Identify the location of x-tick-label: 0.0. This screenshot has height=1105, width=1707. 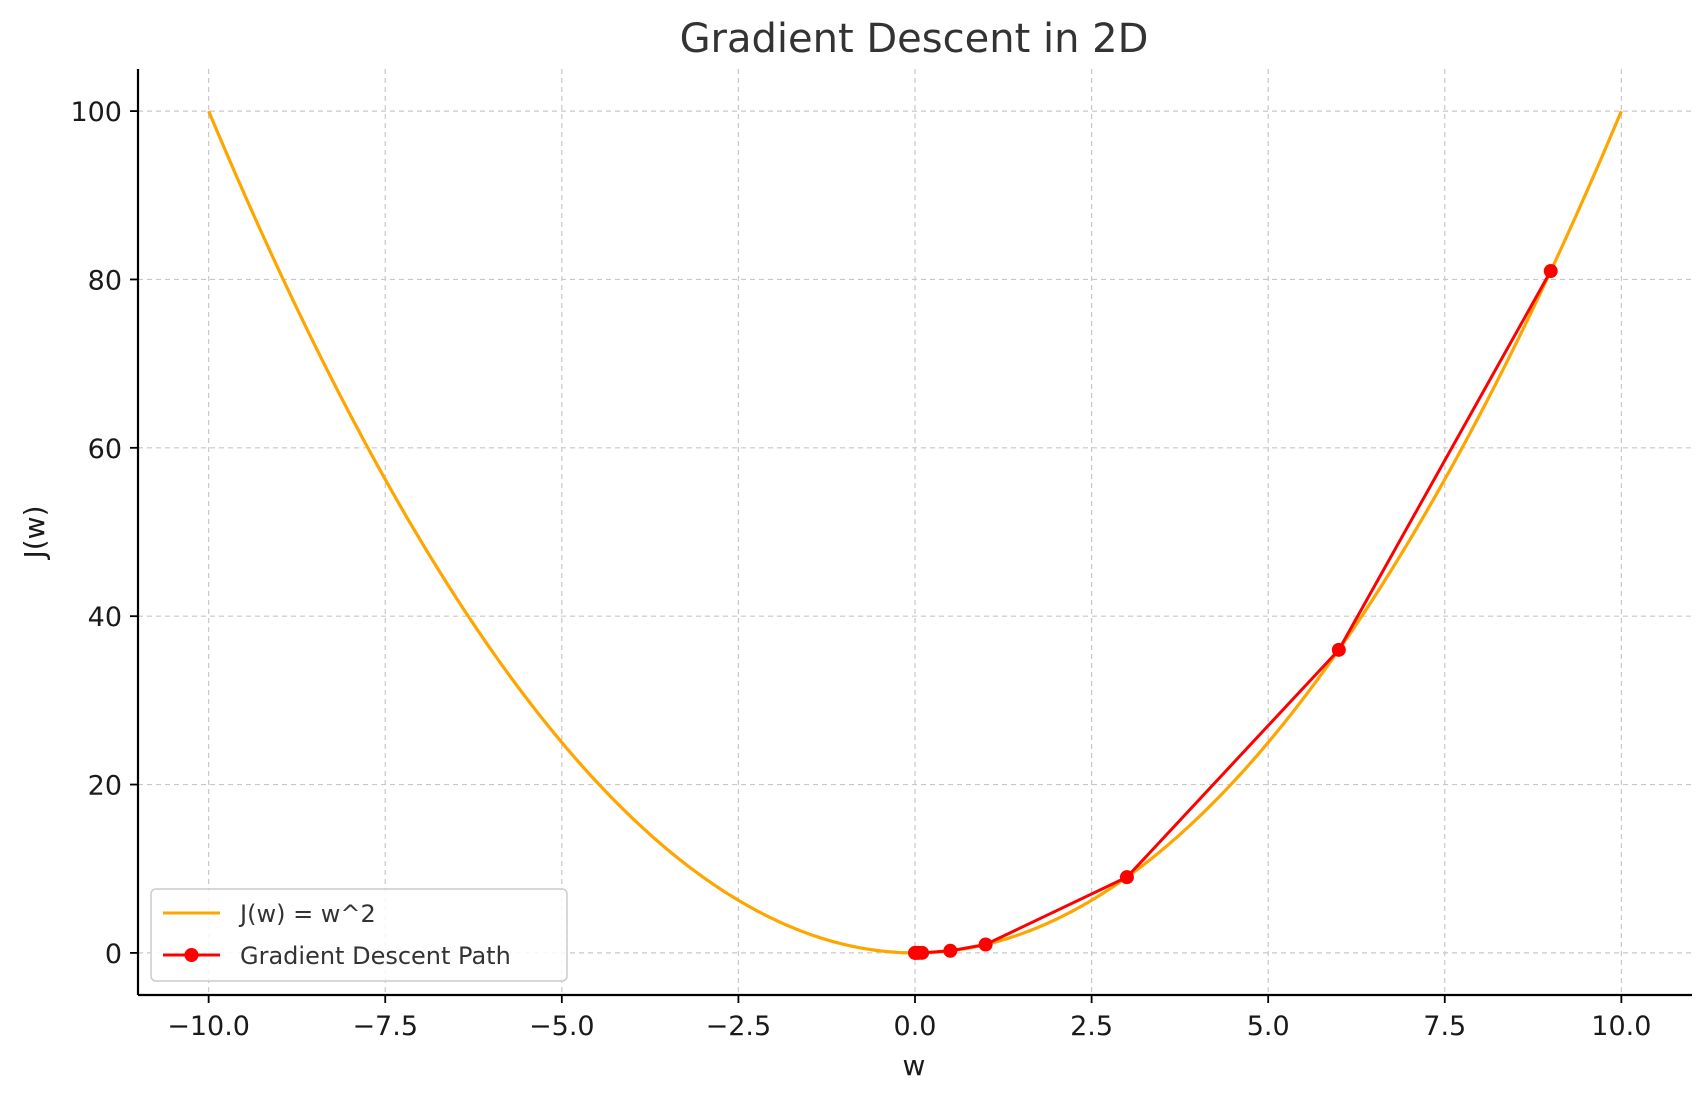
(915, 1026).